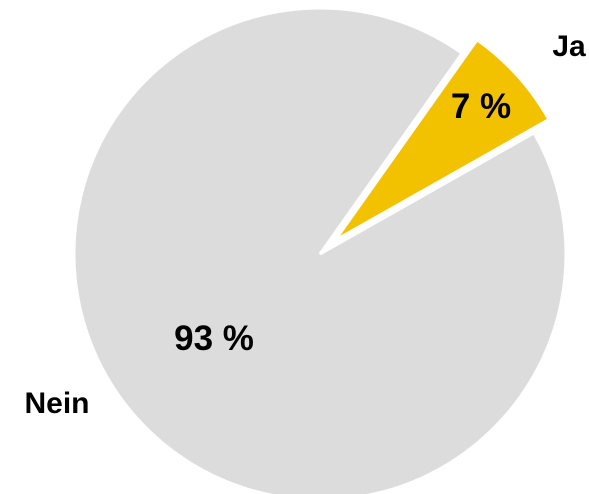  I want to click on slice-category-label-ja: Ja, so click(569, 46).